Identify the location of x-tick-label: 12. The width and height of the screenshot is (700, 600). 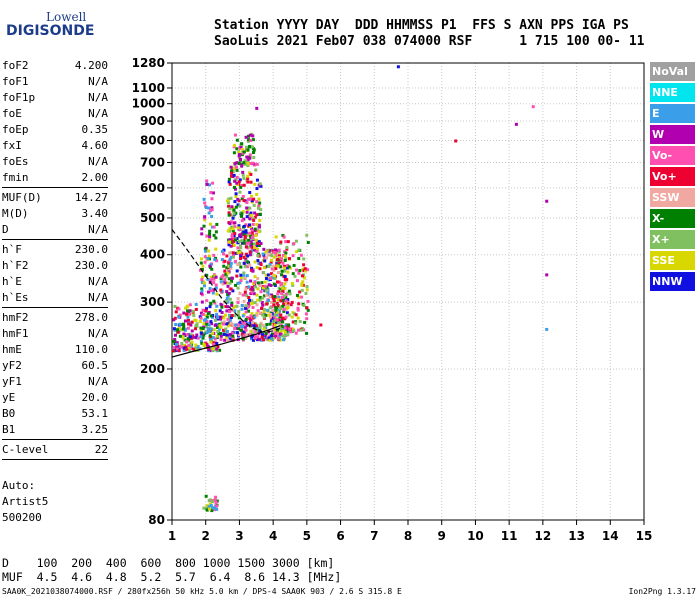
(543, 536).